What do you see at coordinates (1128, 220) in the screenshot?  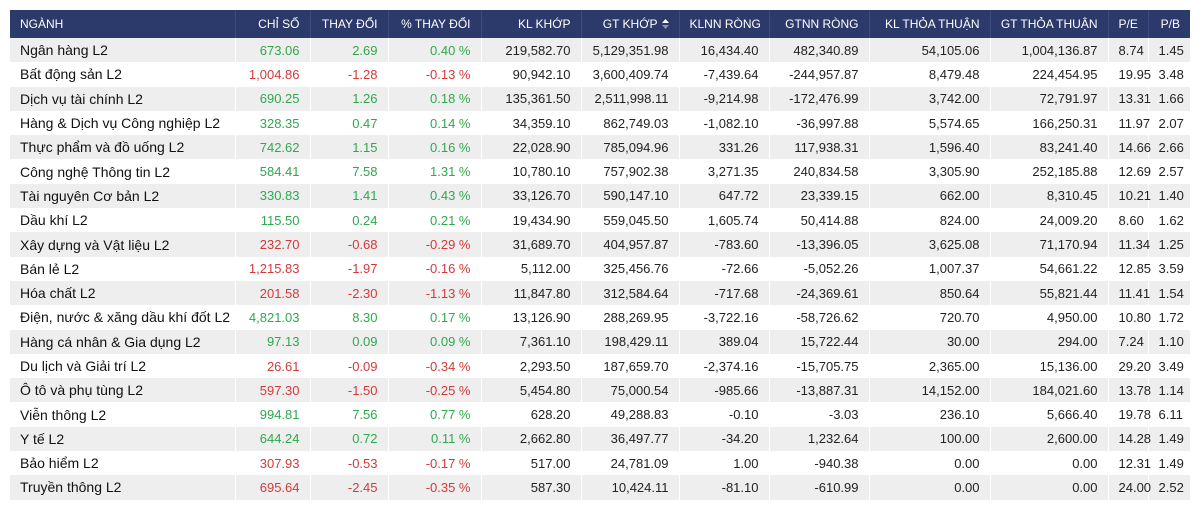 I see `pe-cell: 8.60` at bounding box center [1128, 220].